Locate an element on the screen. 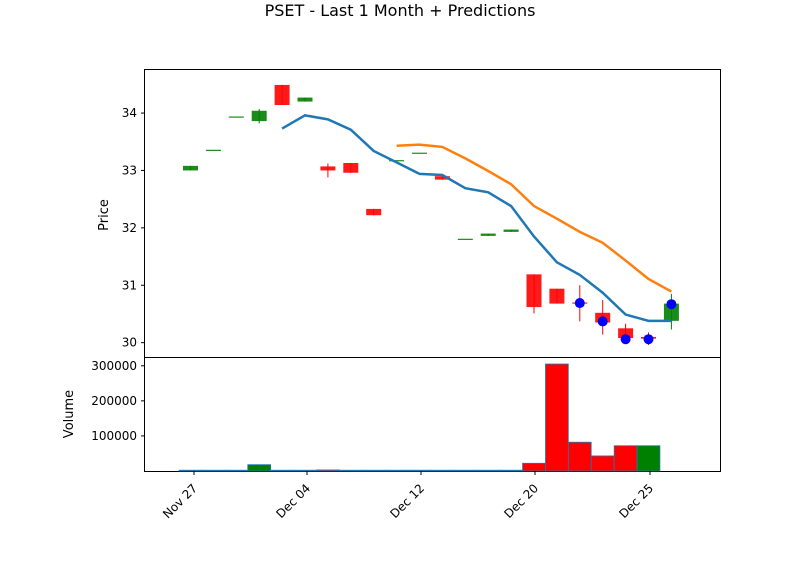 The width and height of the screenshot is (800, 575). volume-y-tick-label: 300000 is located at coordinates (114, 366).